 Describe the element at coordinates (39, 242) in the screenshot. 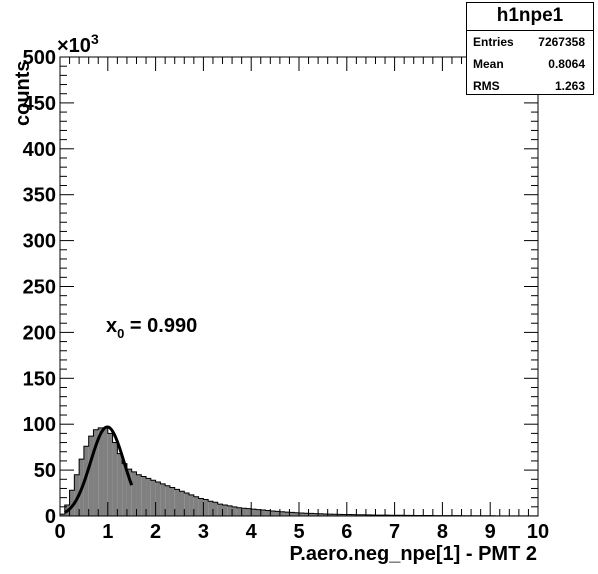

I see `y-tick-label: 300` at that location.